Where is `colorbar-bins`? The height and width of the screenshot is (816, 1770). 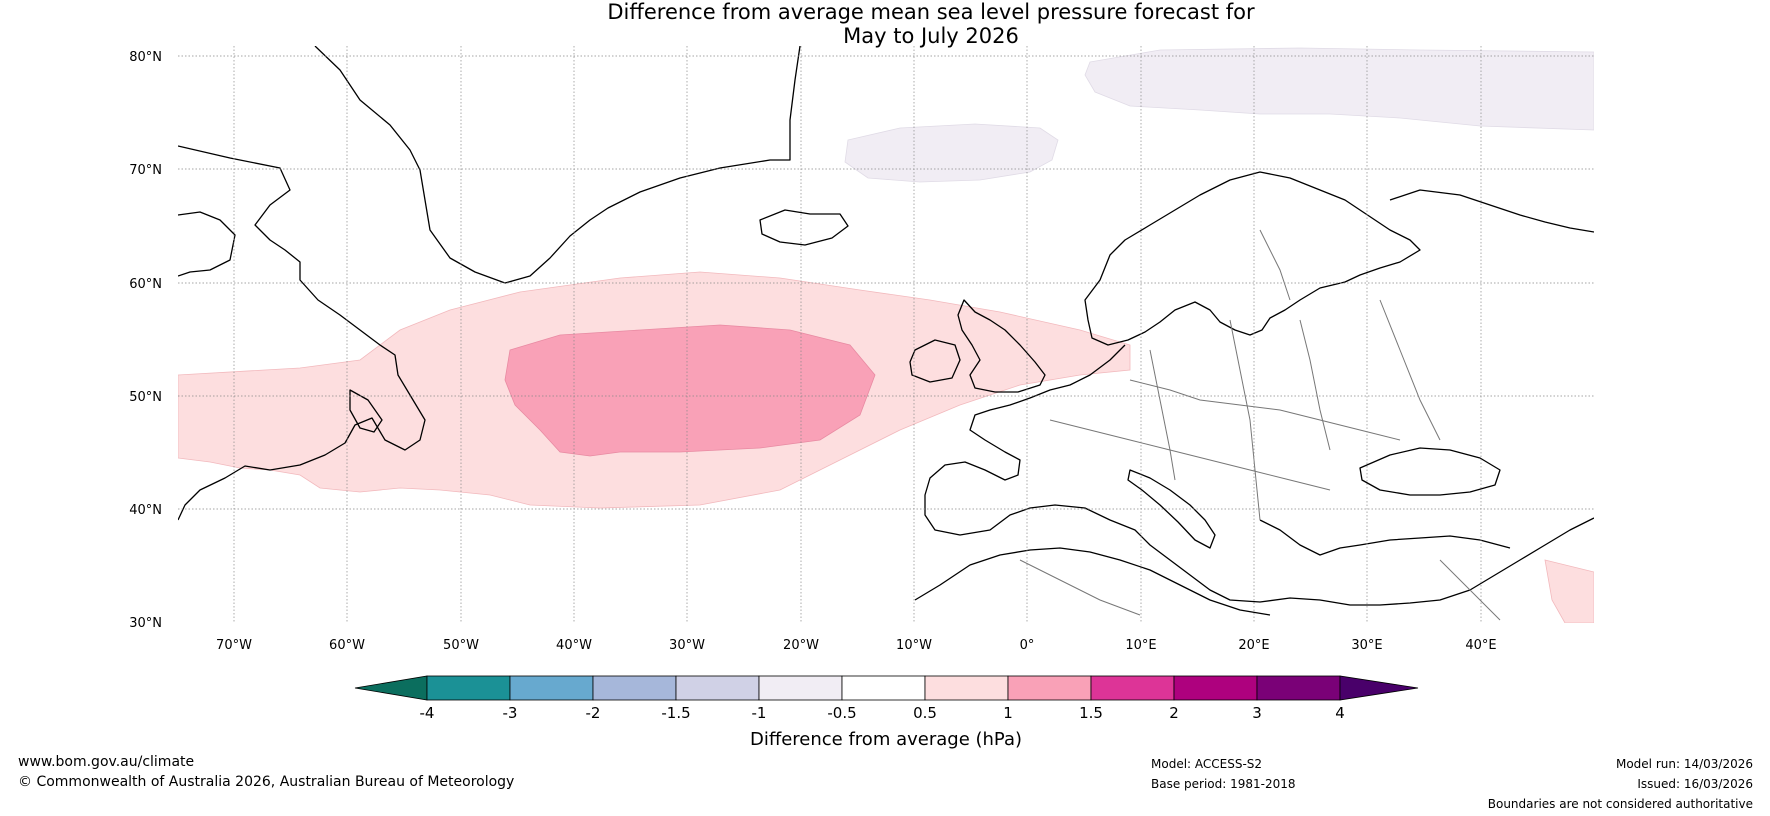
colorbar-bins is located at coordinates (883, 688).